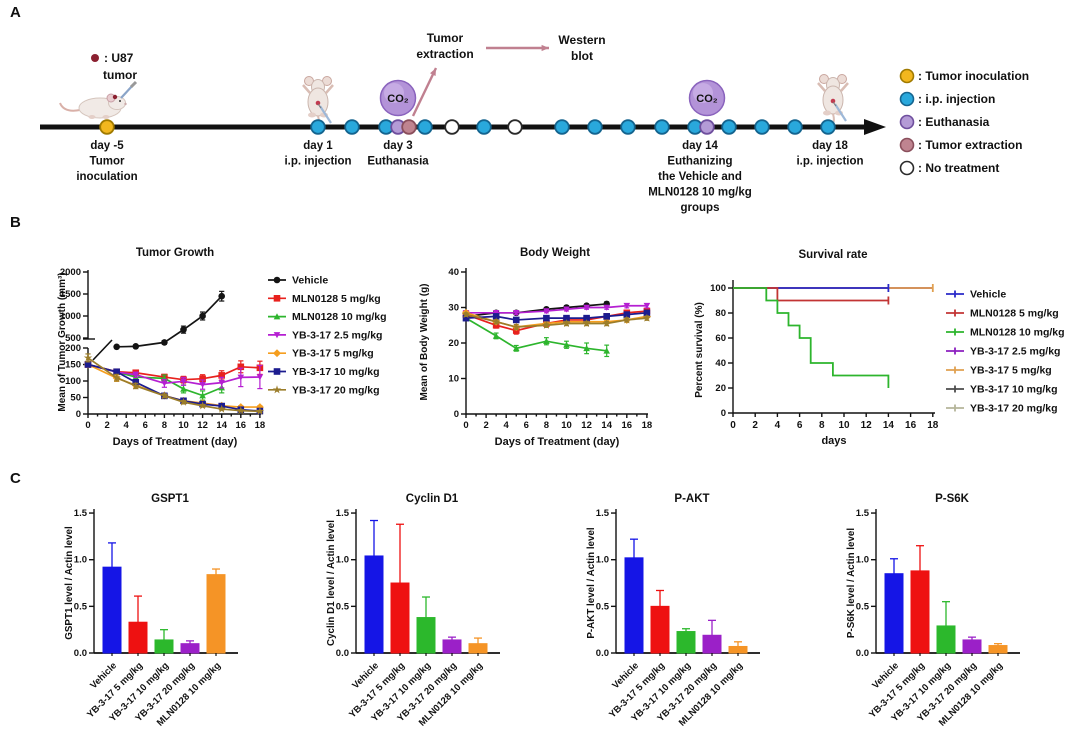 The image size is (1080, 755). I want to click on svg-text: day -5, so click(107, 146).